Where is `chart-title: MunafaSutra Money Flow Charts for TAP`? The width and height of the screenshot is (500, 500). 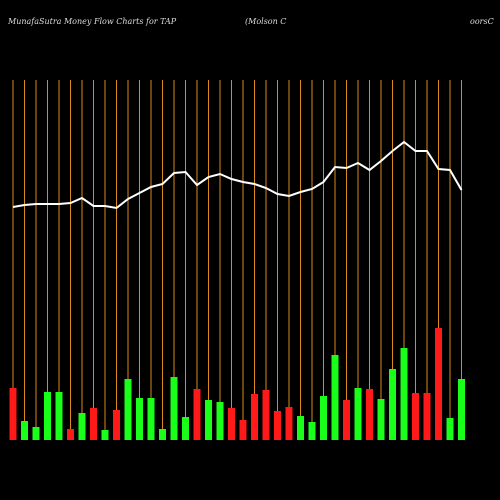 chart-title: MunafaSutra Money Flow Charts for TAP is located at coordinates (92, 21).